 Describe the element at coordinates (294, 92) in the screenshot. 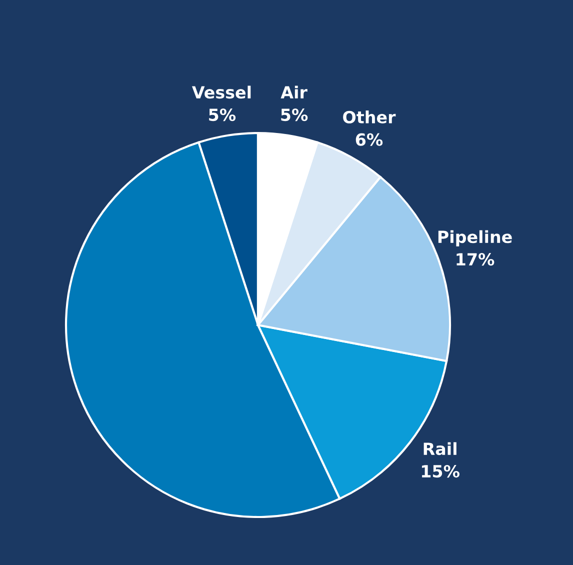

I see `slice-label: Air` at that location.